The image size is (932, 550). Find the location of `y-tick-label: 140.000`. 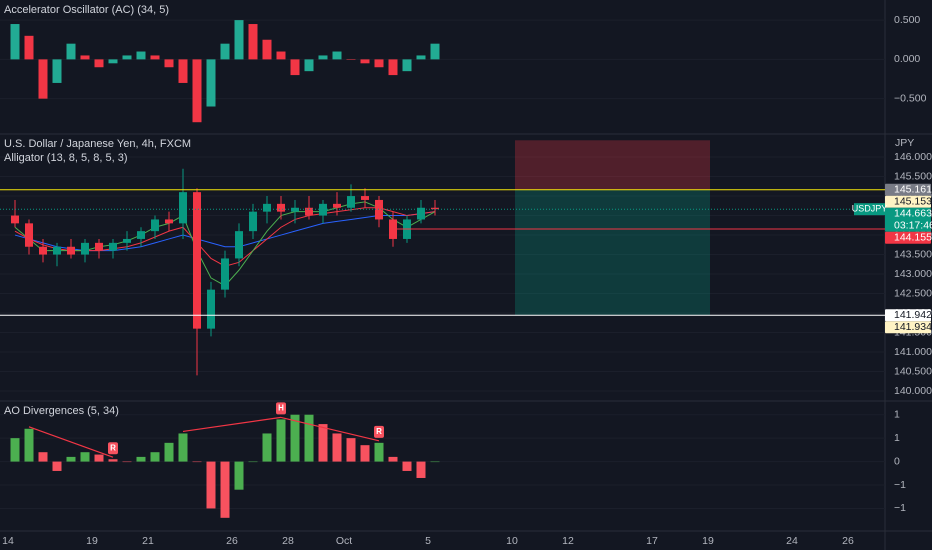

y-tick-label: 140.000 is located at coordinates (913, 391).